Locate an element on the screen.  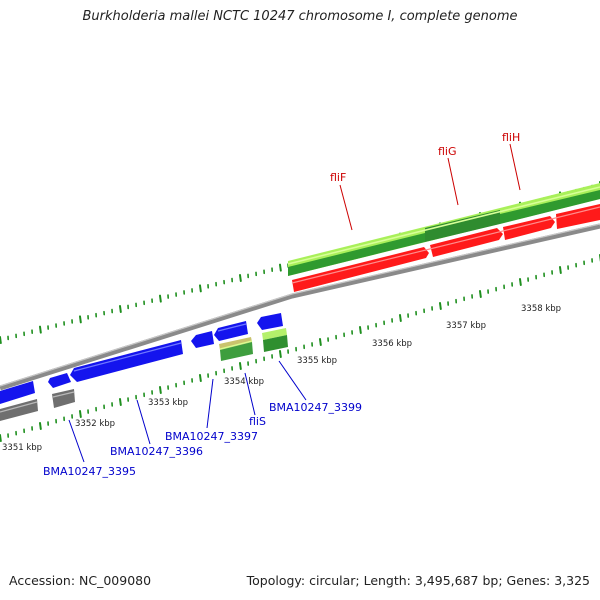
label-fliG: fliG is located at coordinates (447, 151).